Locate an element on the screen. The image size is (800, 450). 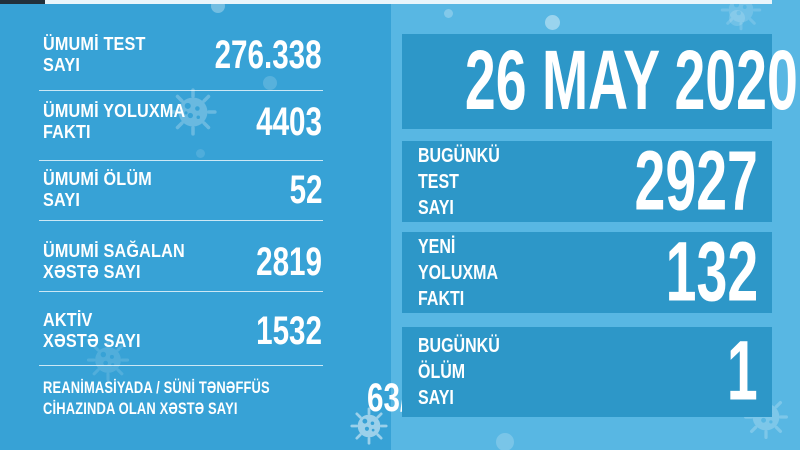
daily-label: BUGÜNKÜ ÖLÜM SAYI is located at coordinates (459, 372).